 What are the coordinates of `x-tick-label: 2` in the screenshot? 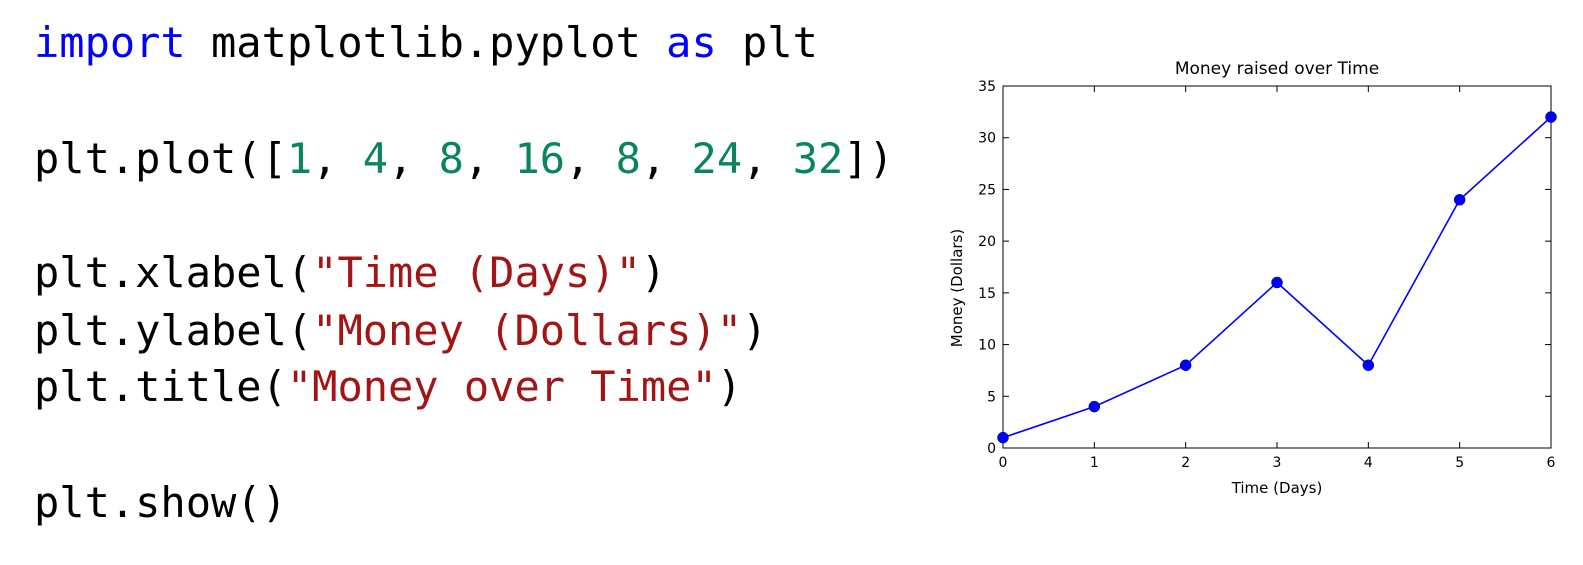 It's located at (1185, 463).